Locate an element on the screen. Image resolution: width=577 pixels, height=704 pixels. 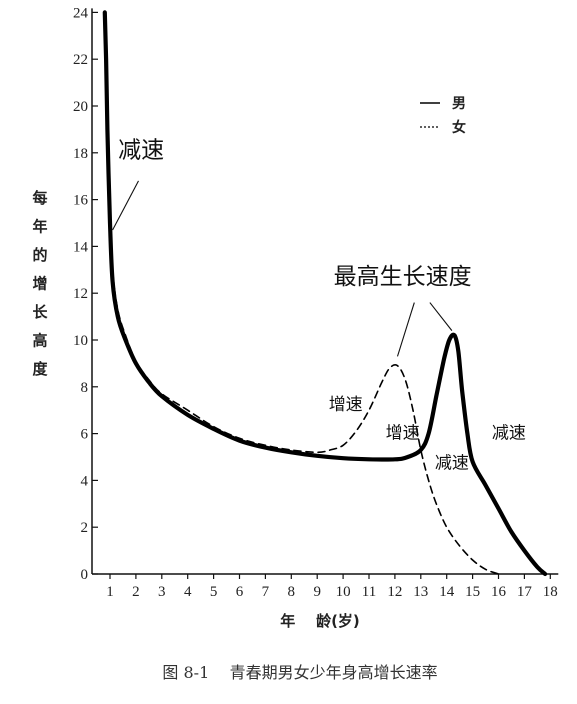
x-tick-label: 17 is located at coordinates (525, 592).